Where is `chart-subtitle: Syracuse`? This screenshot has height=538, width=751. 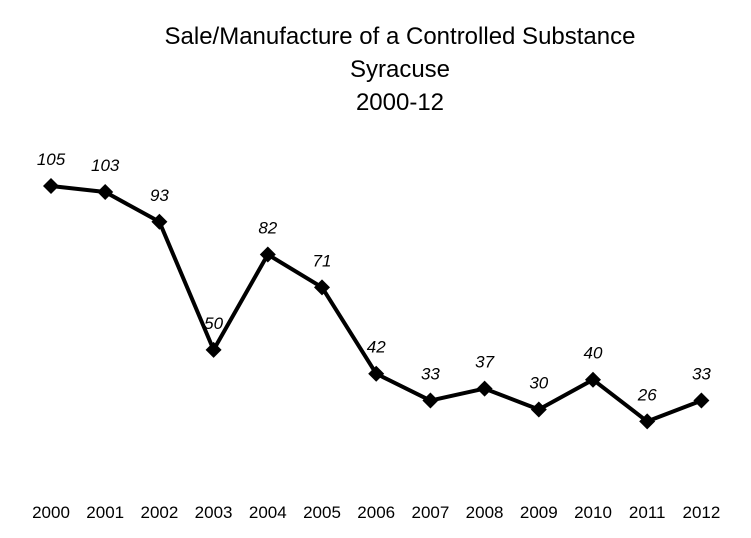 chart-subtitle: Syracuse is located at coordinates (400, 69).